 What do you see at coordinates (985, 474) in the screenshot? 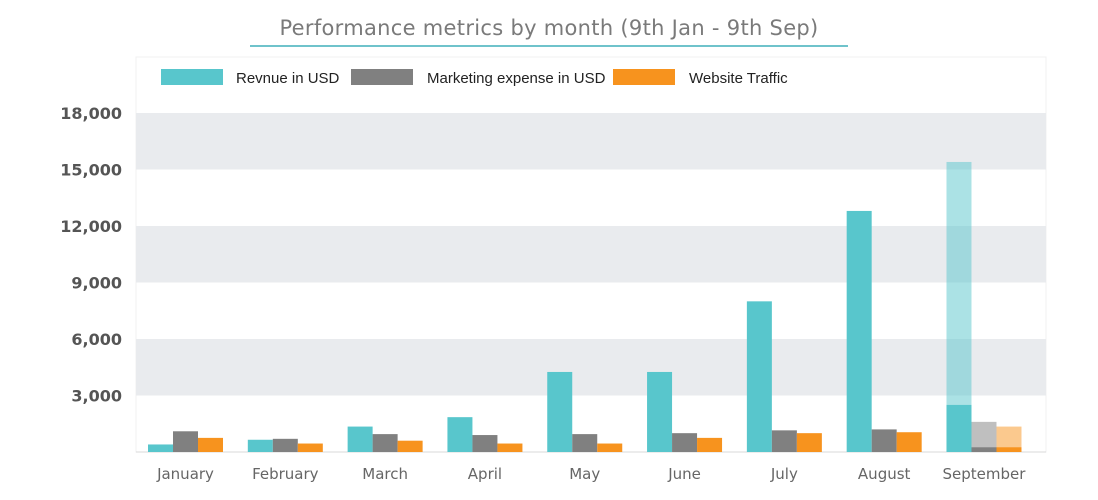
I see `x-tick-label: September` at bounding box center [985, 474].